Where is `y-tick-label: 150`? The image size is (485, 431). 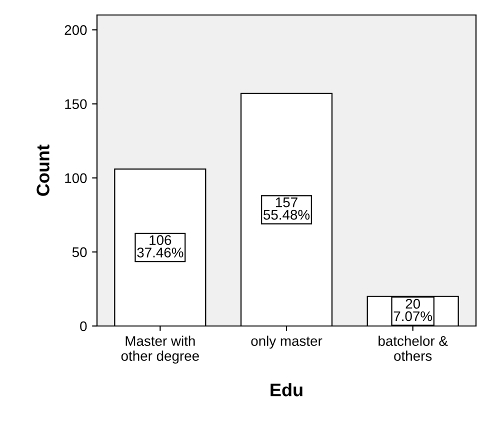
y-tick-label: 150 is located at coordinates (76, 104).